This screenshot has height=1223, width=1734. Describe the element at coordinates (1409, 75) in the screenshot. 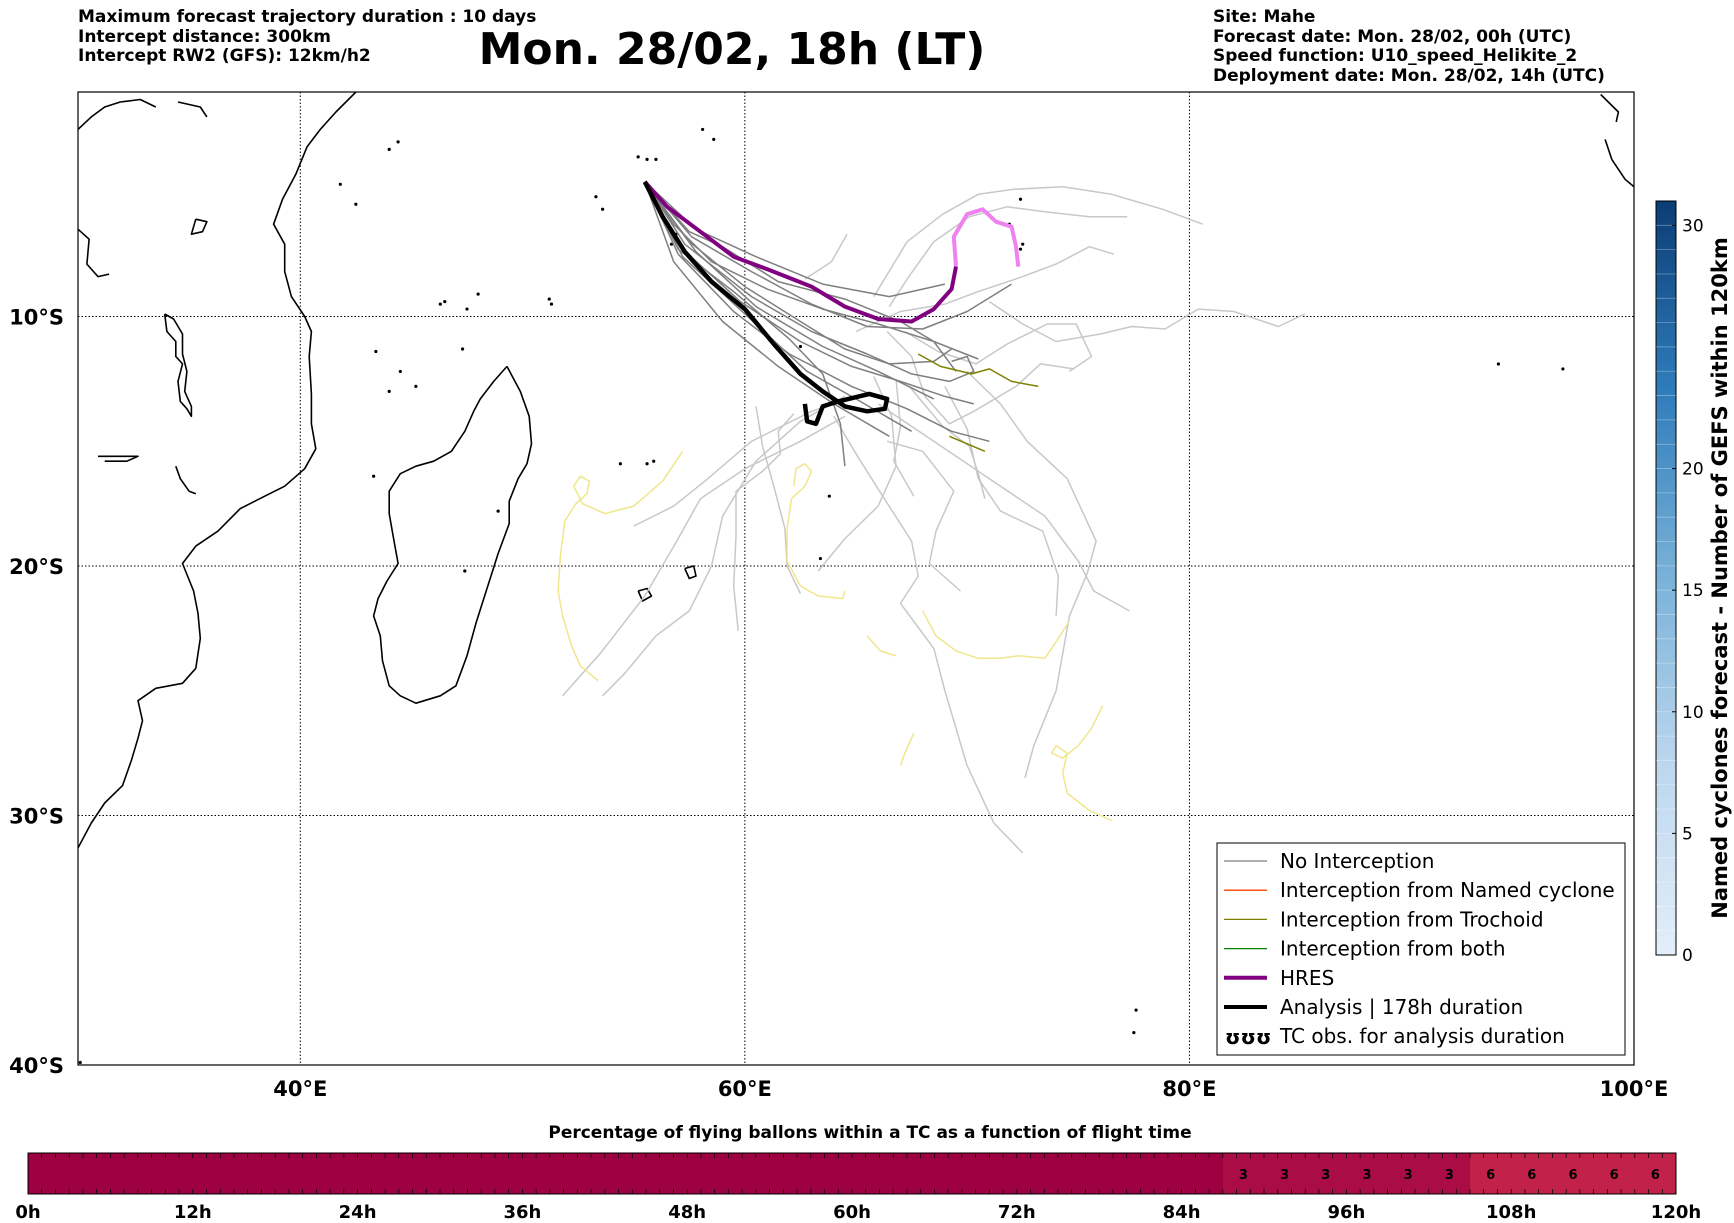

I see `header-right-line: Deployment date: Mon. 28/02, 14h (UTC)` at that location.